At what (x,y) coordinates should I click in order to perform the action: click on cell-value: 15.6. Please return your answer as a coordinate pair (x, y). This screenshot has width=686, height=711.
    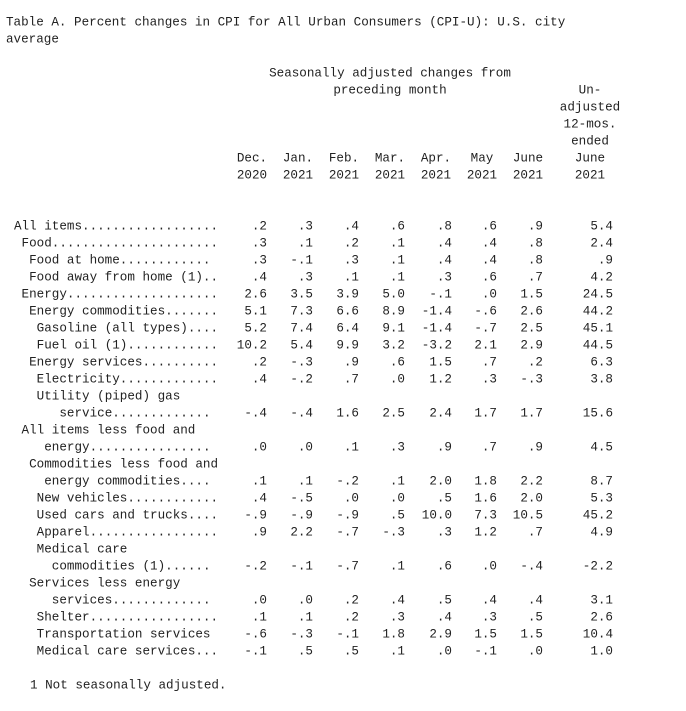
    Looking at the image, I should click on (598, 413).